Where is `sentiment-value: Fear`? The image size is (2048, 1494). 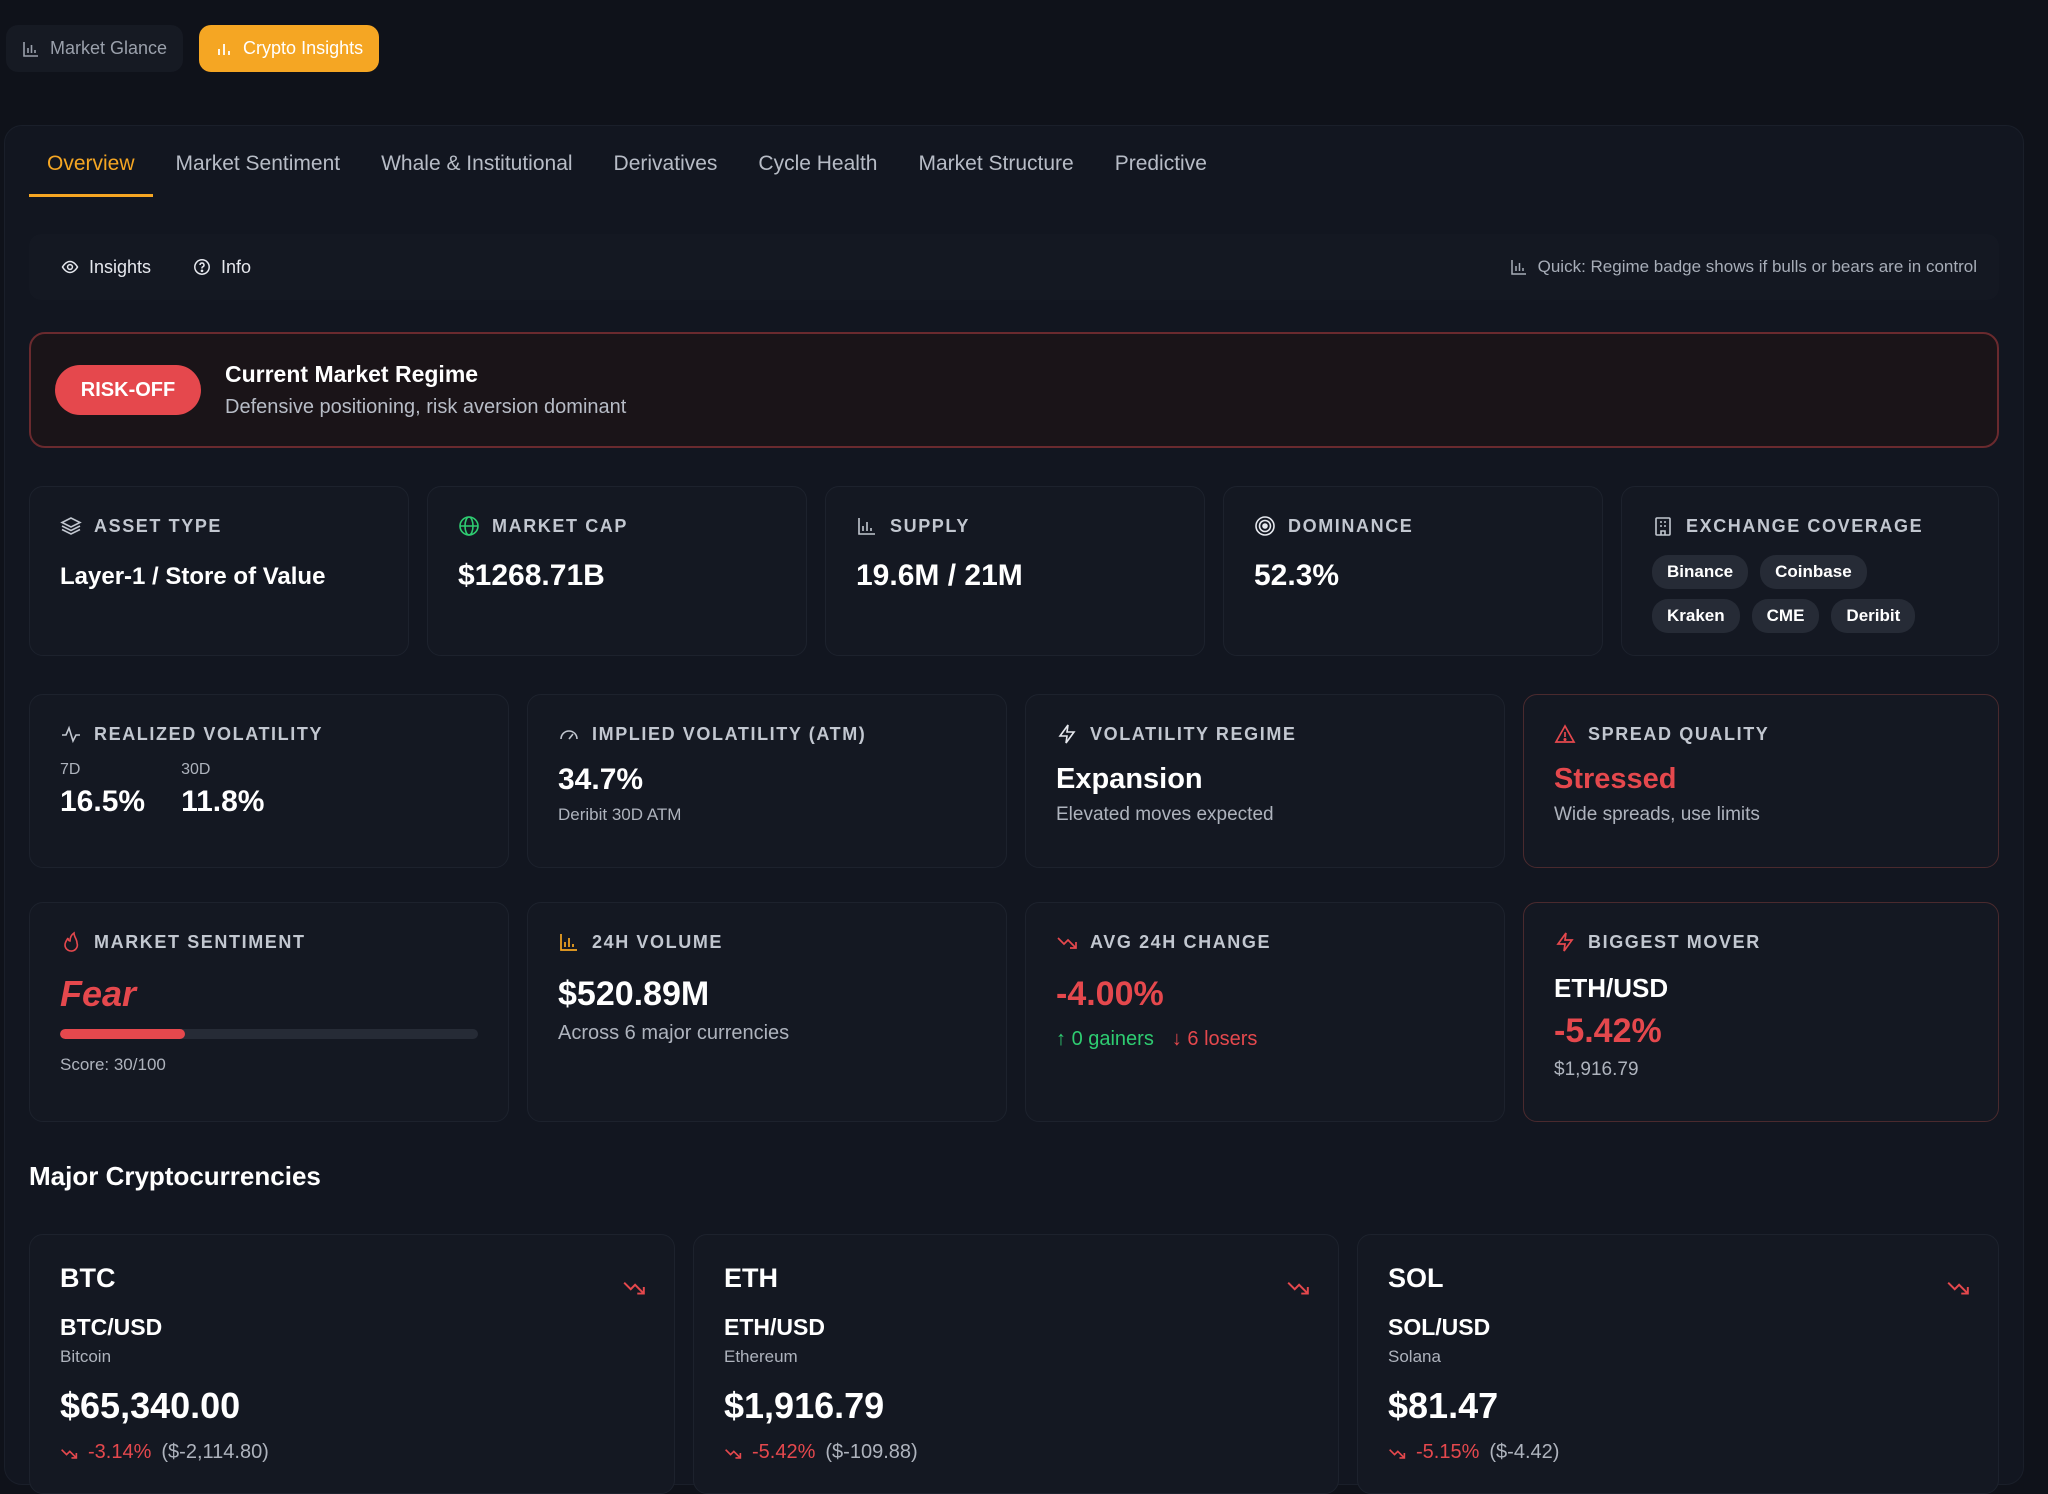 sentiment-value: Fear is located at coordinates (98, 993).